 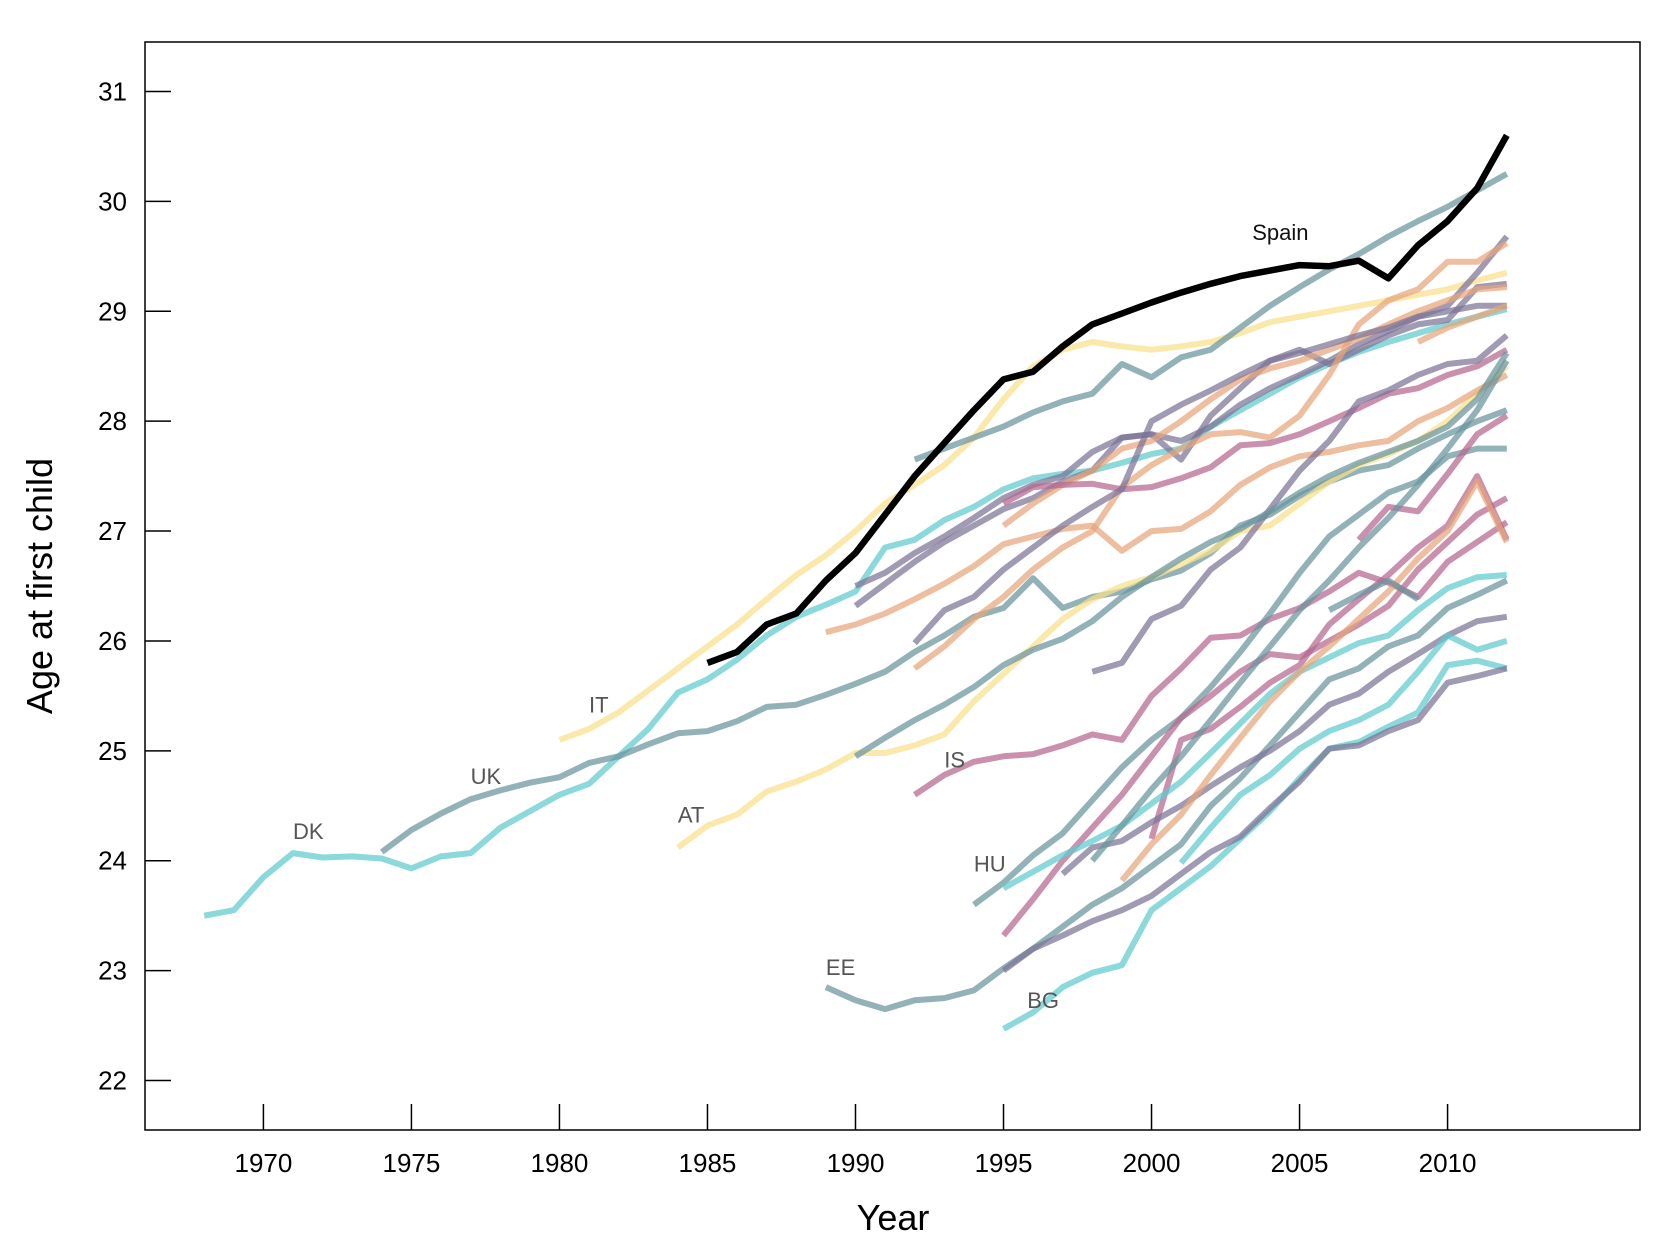 I want to click on series-line-ee, so click(x=1166, y=795).